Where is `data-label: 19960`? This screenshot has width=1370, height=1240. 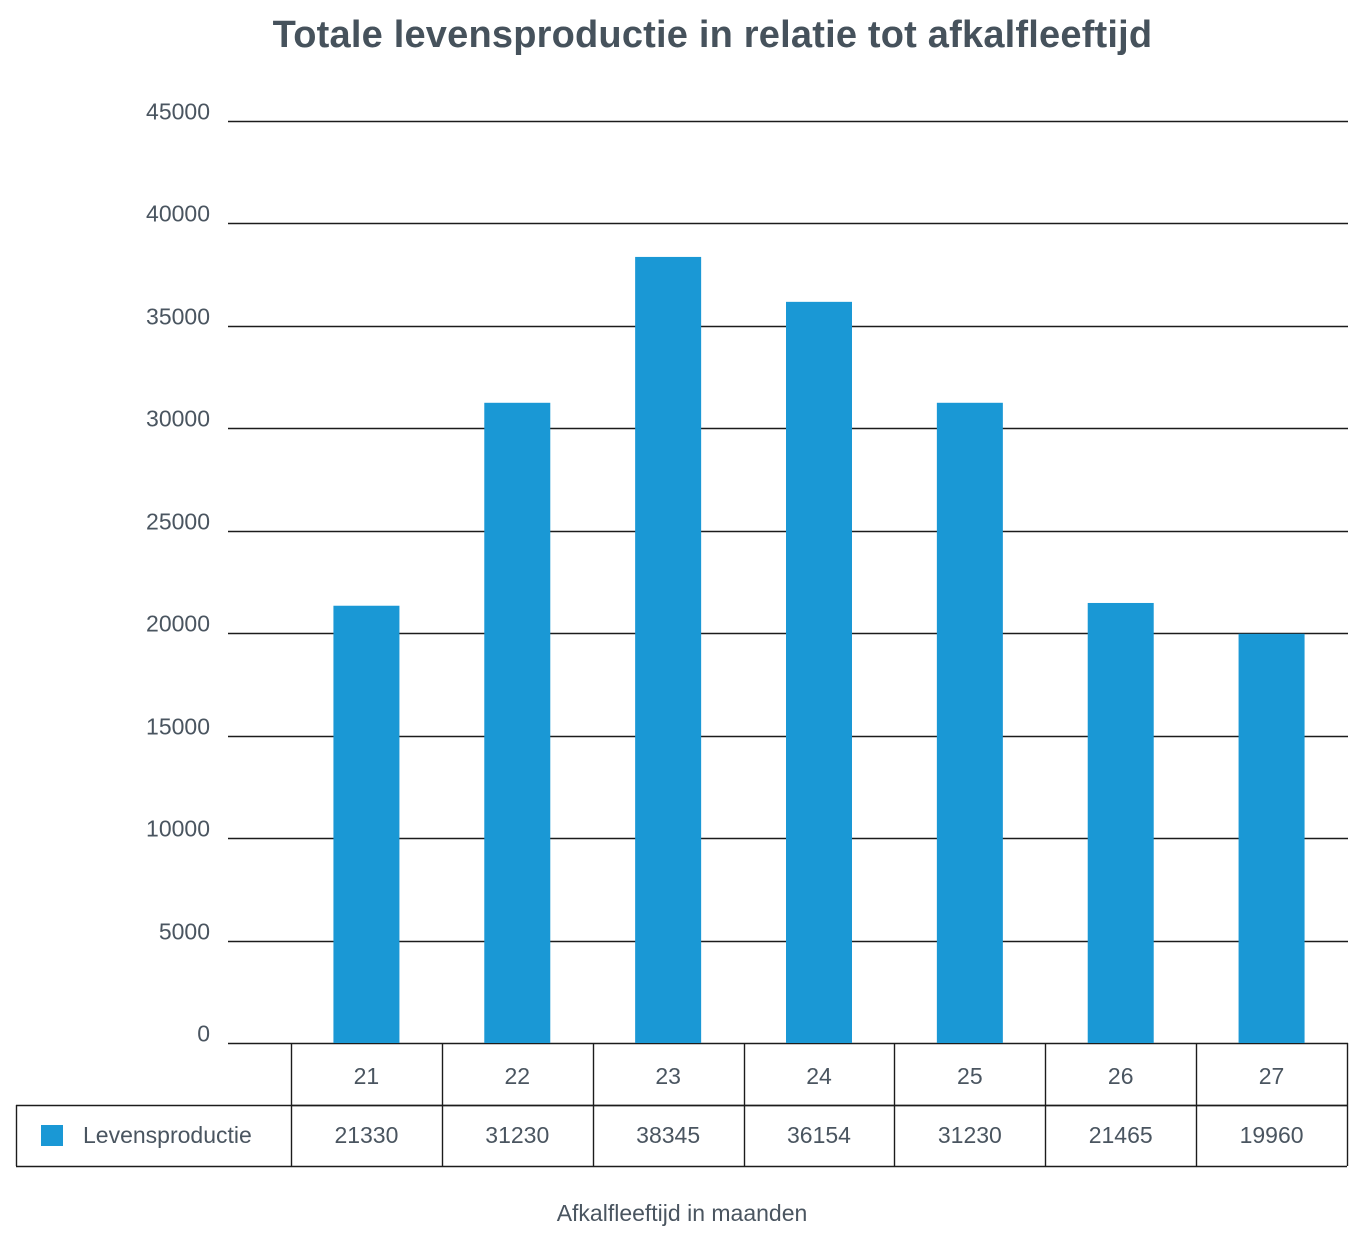
data-label: 19960 is located at coordinates (1272, 1135).